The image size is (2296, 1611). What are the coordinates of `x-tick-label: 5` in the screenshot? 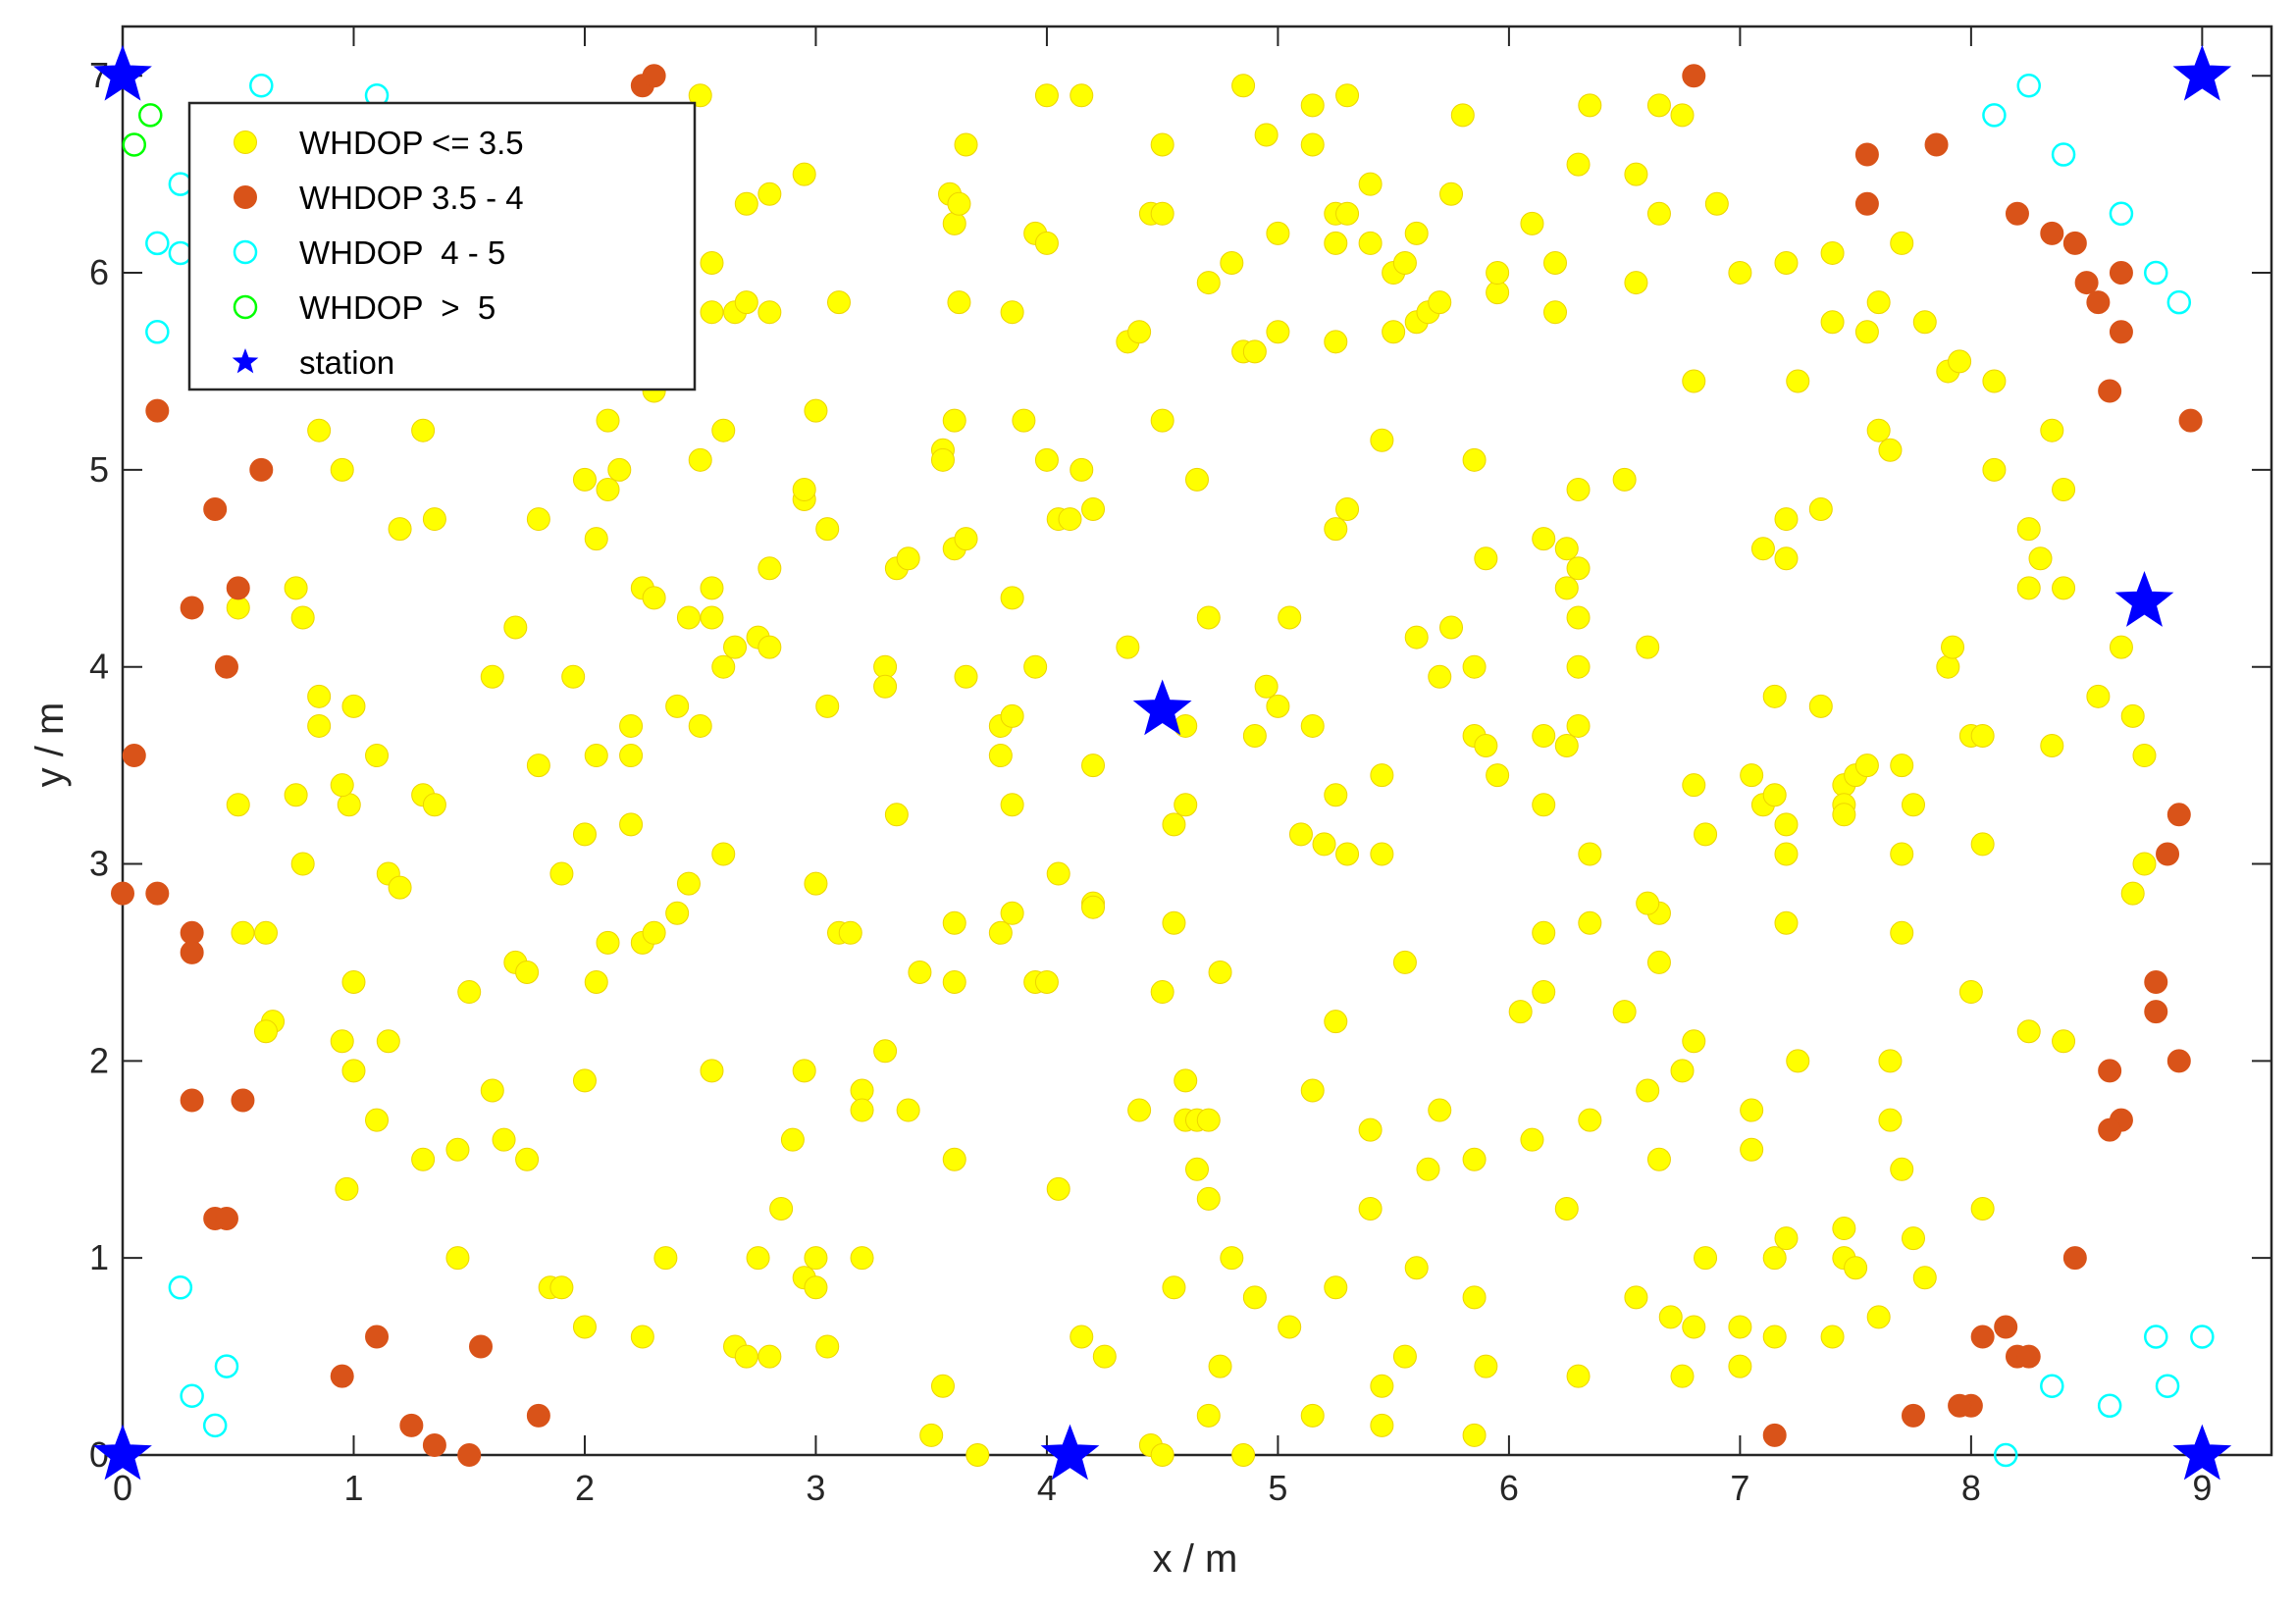 It's located at (1277, 1488).